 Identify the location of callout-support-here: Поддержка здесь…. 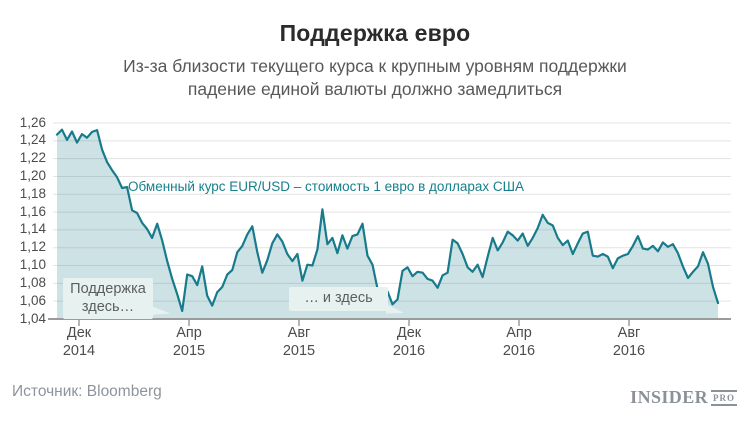
(108, 299).